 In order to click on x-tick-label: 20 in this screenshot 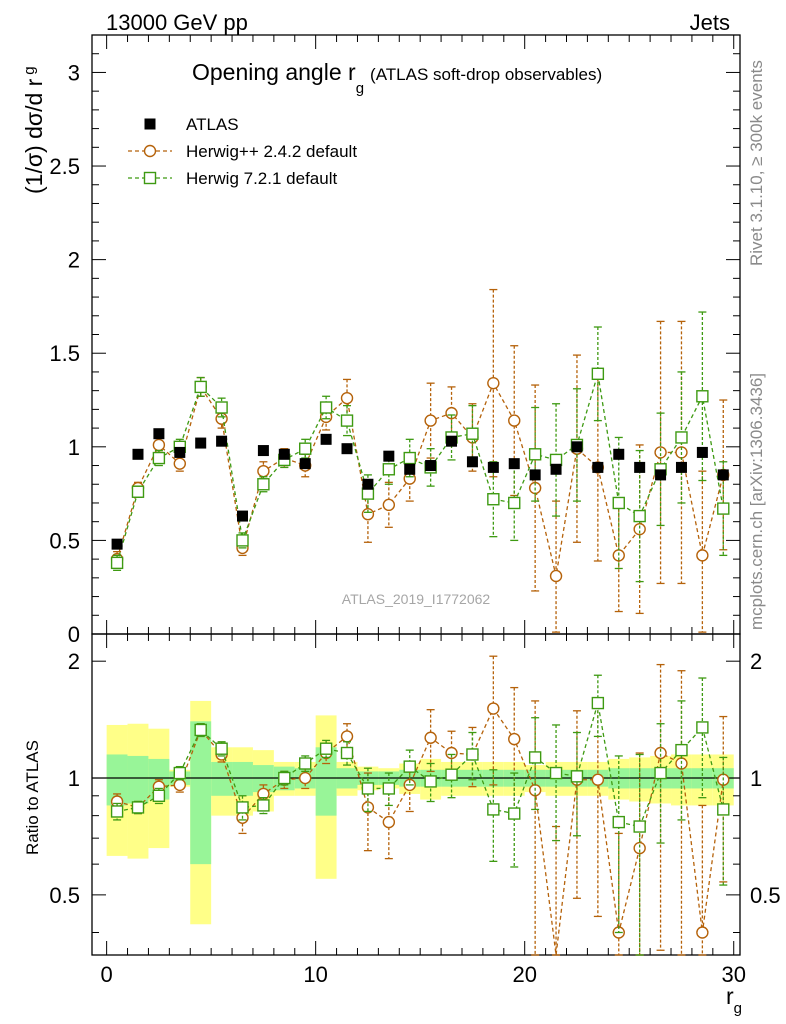, I will do `click(524, 974)`.